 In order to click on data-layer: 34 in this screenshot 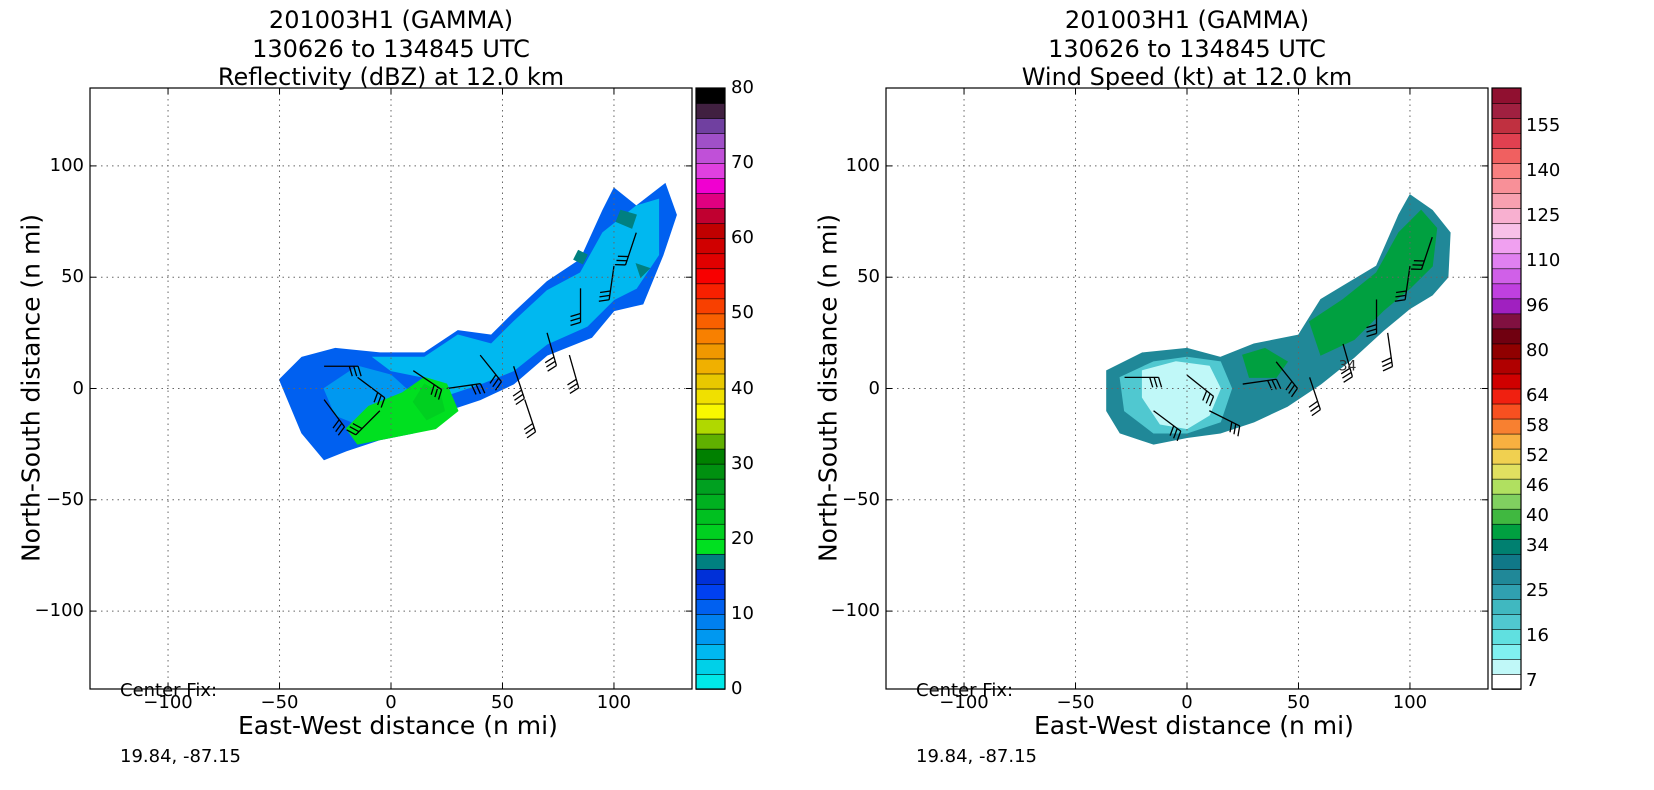, I will do `click(1278, 319)`.